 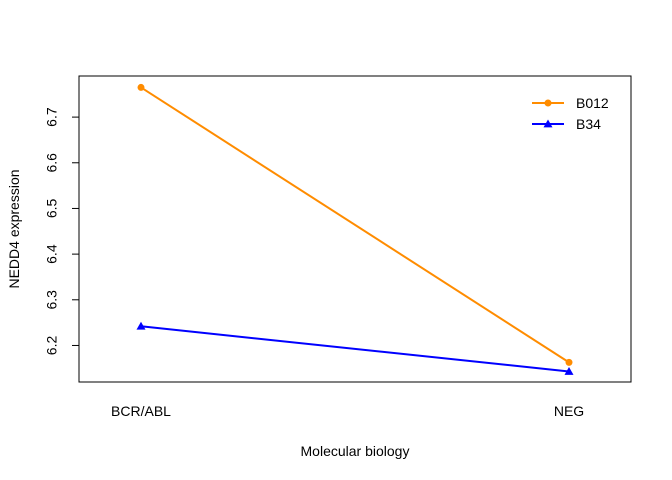 I want to click on legend-label: B012, so click(x=592, y=103).